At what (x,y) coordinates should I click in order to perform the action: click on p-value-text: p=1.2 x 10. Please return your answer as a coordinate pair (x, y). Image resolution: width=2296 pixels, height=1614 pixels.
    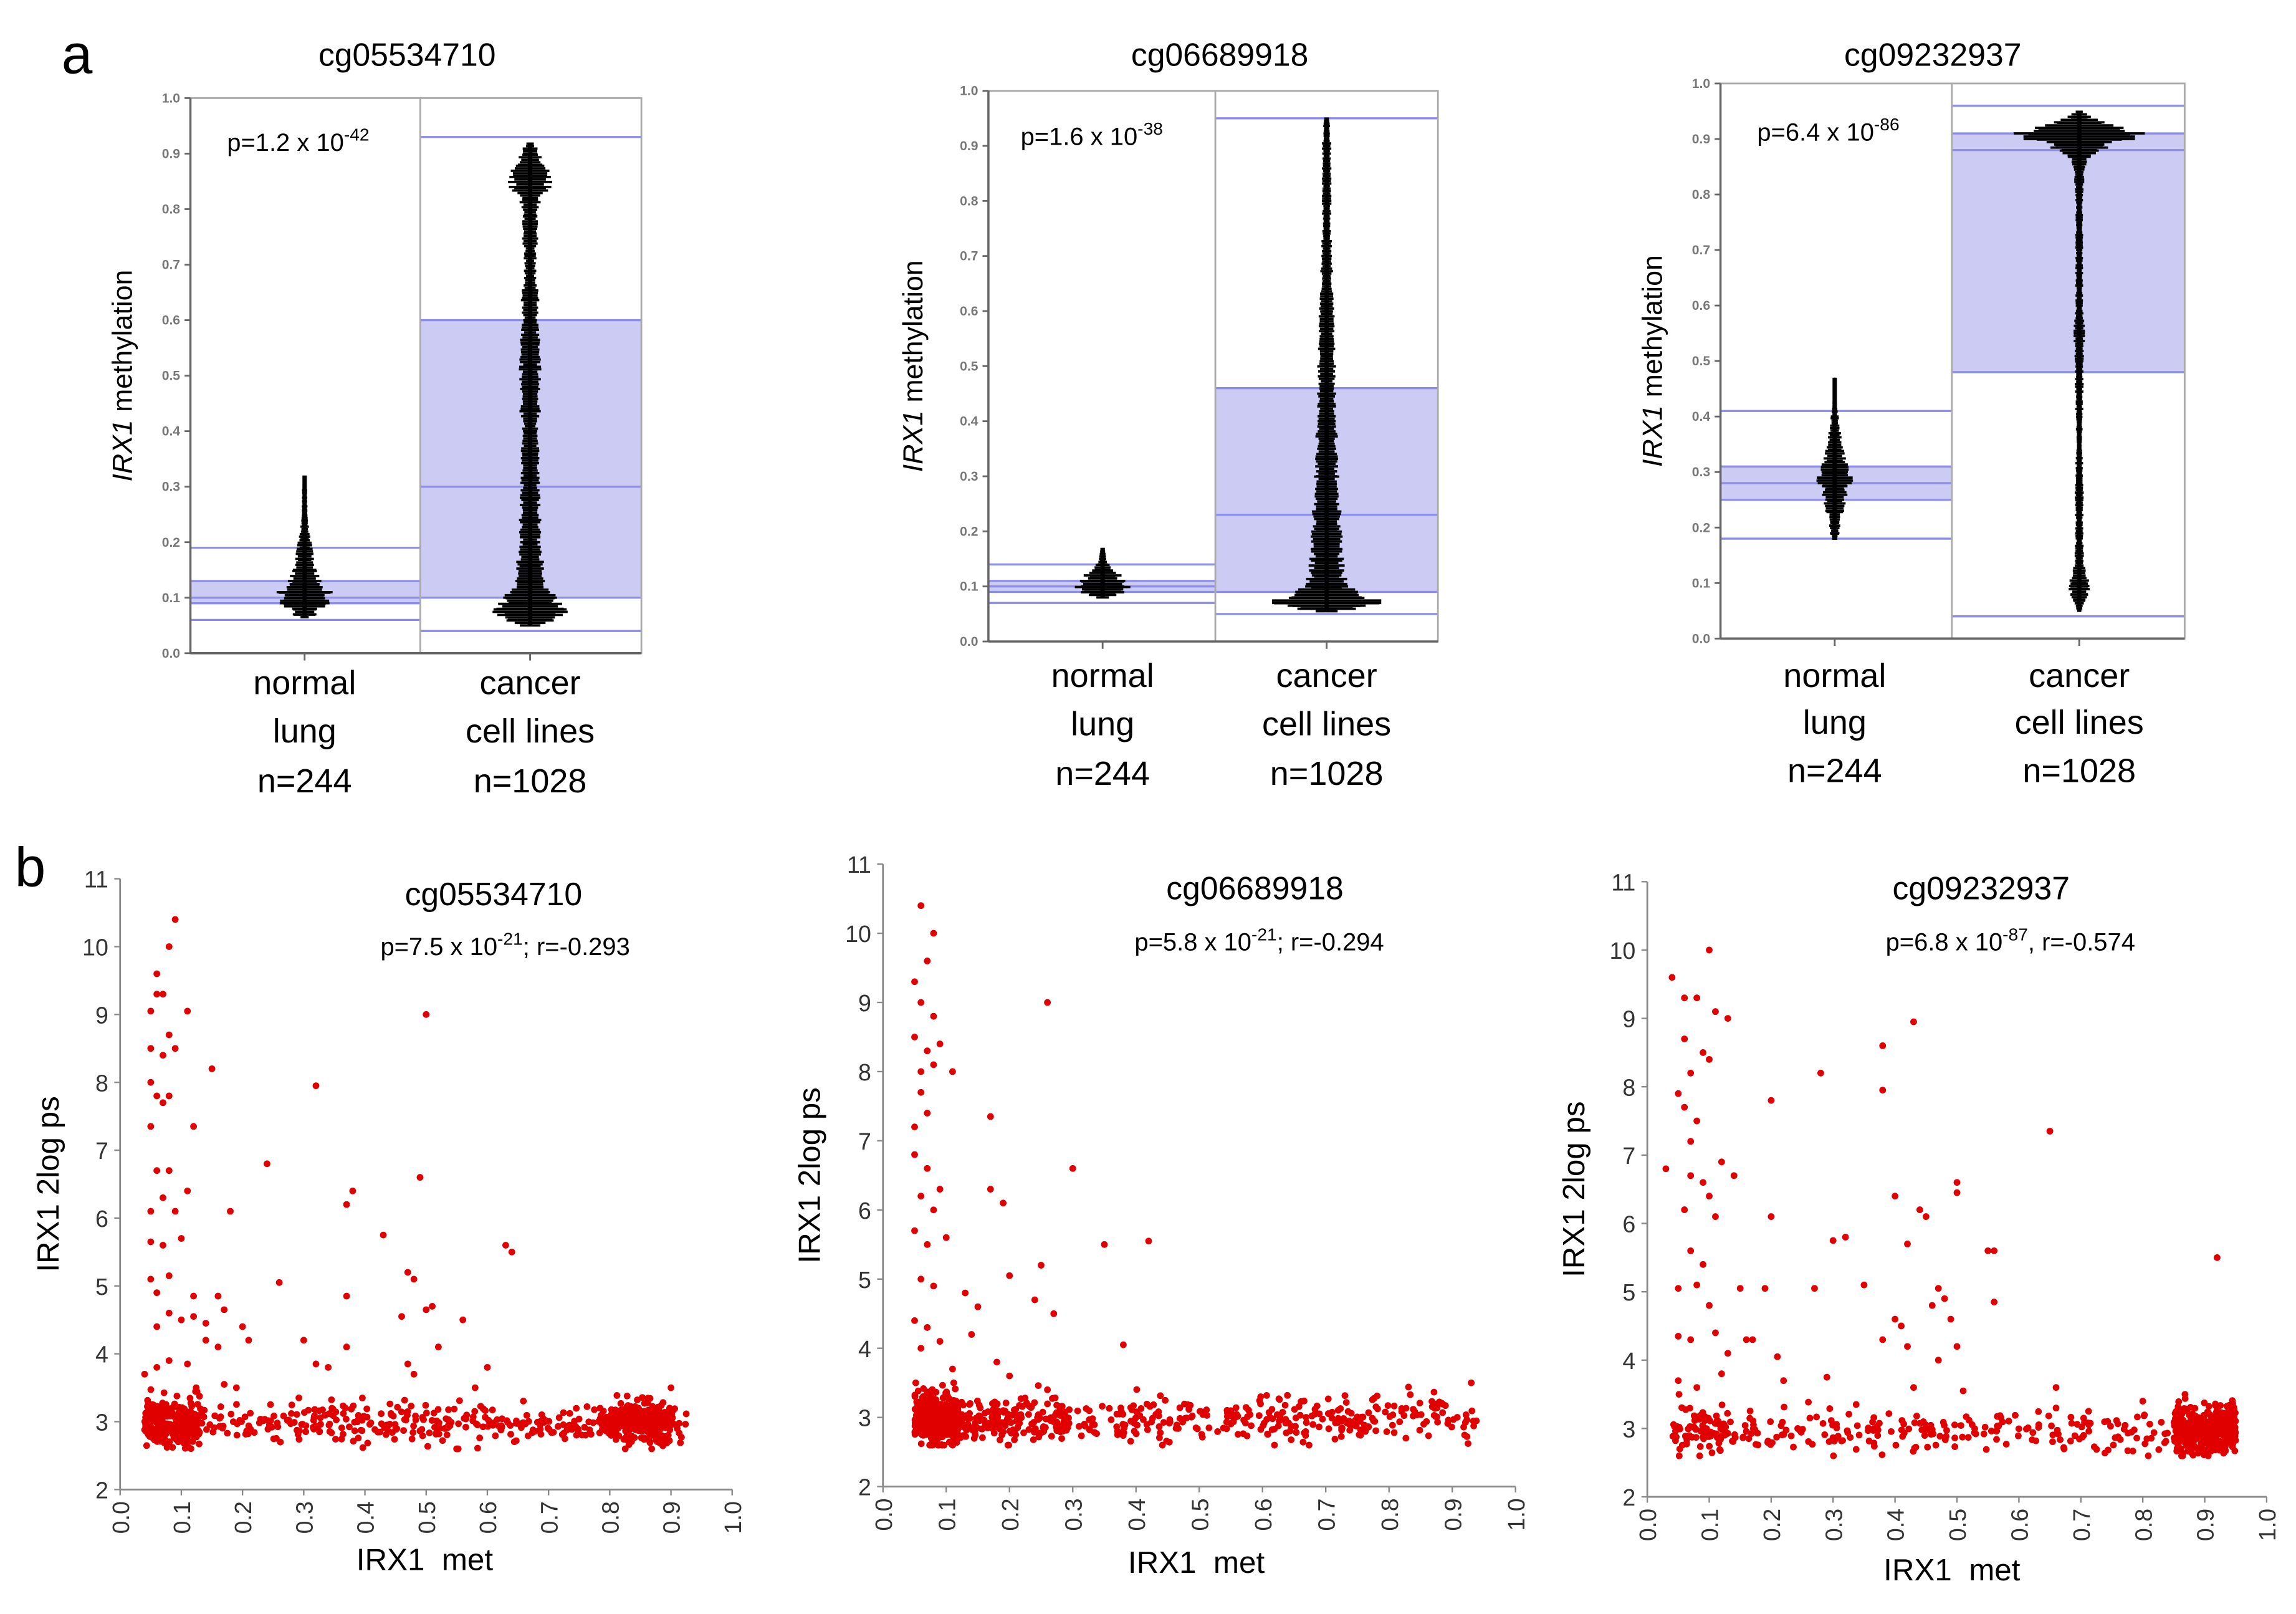
    Looking at the image, I should click on (285, 142).